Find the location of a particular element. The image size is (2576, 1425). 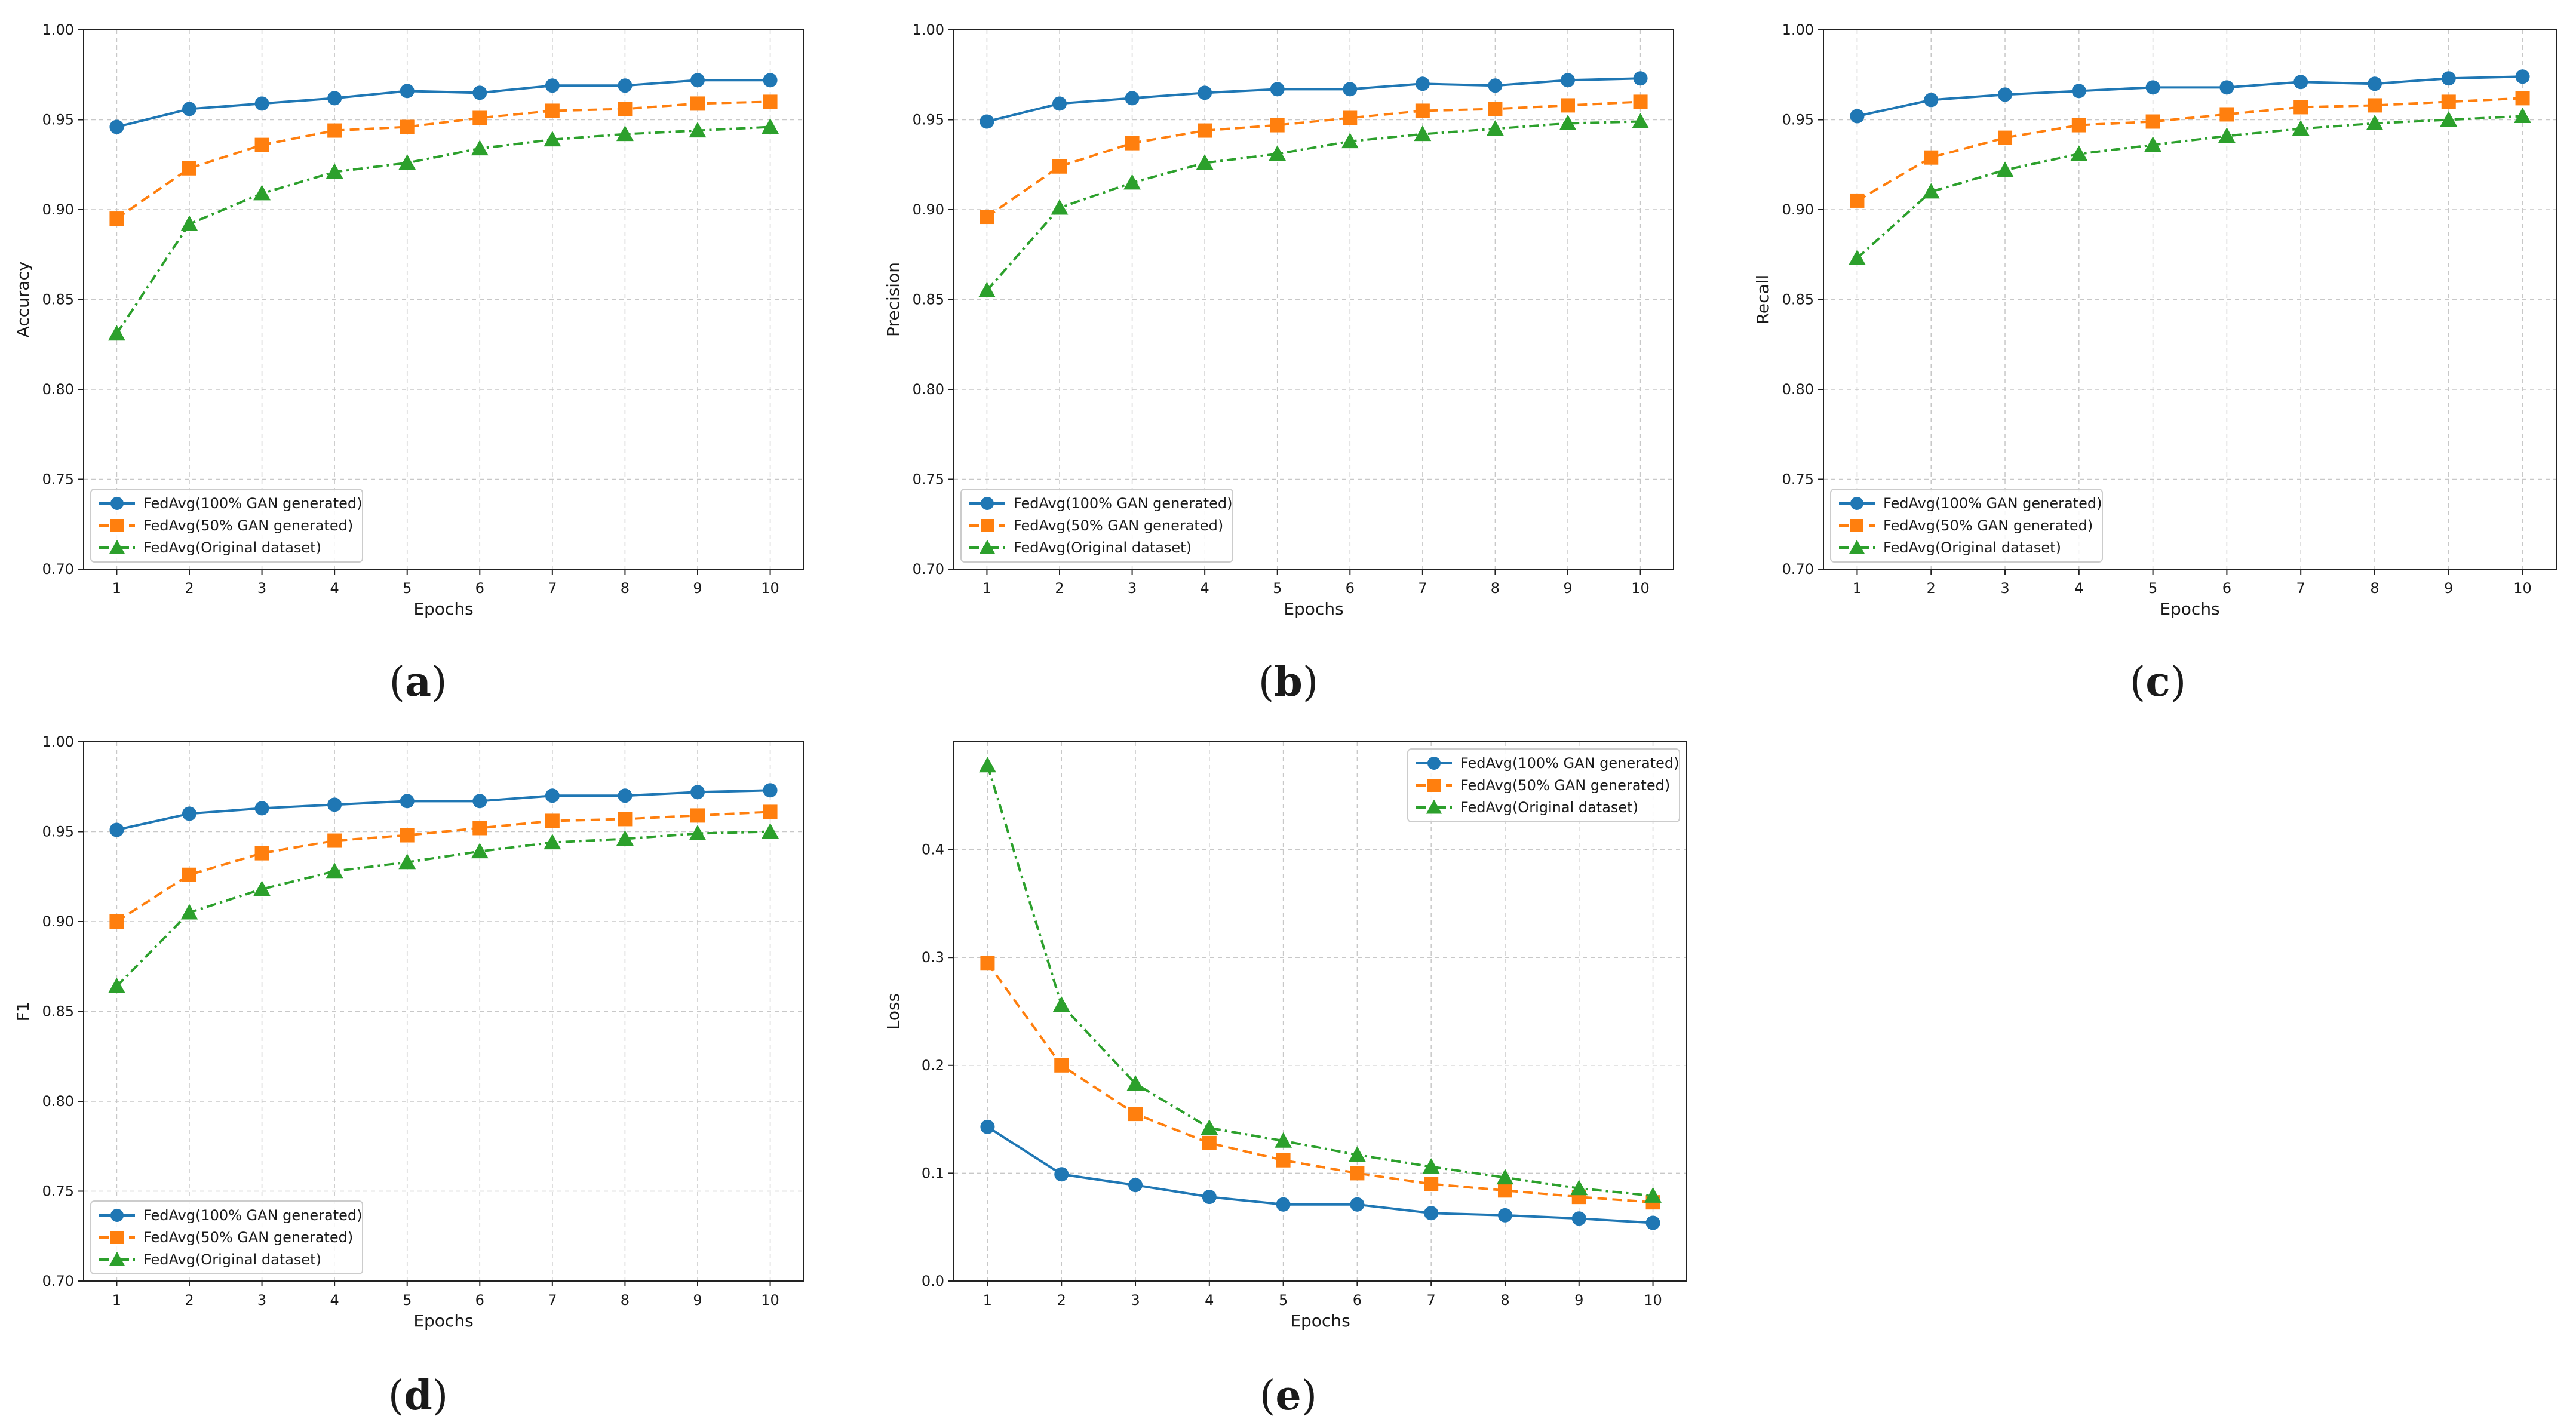

plot-frame is located at coordinates (1320, 1011).